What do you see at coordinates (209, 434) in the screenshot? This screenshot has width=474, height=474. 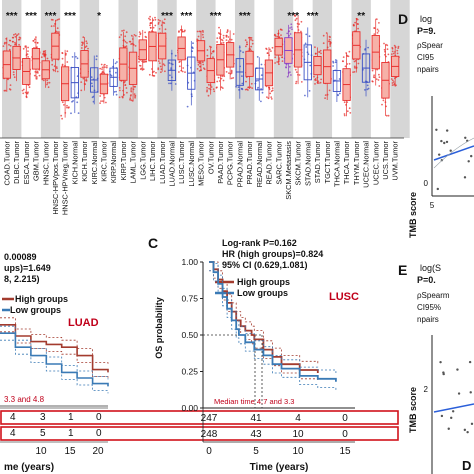 I see `panel-c-risk-low-1: 248` at bounding box center [209, 434].